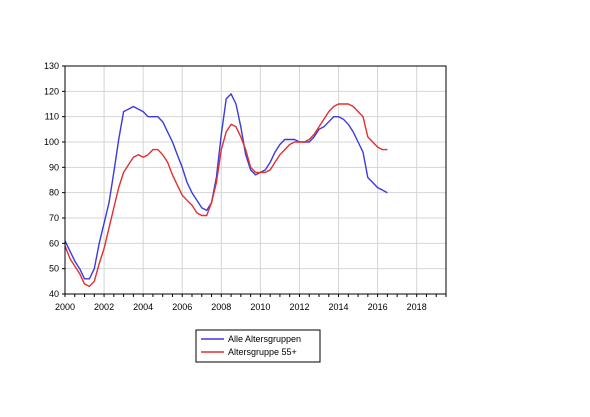 The height and width of the screenshot is (417, 590). Describe the element at coordinates (54, 218) in the screenshot. I see `y-tick-label: 70` at that location.